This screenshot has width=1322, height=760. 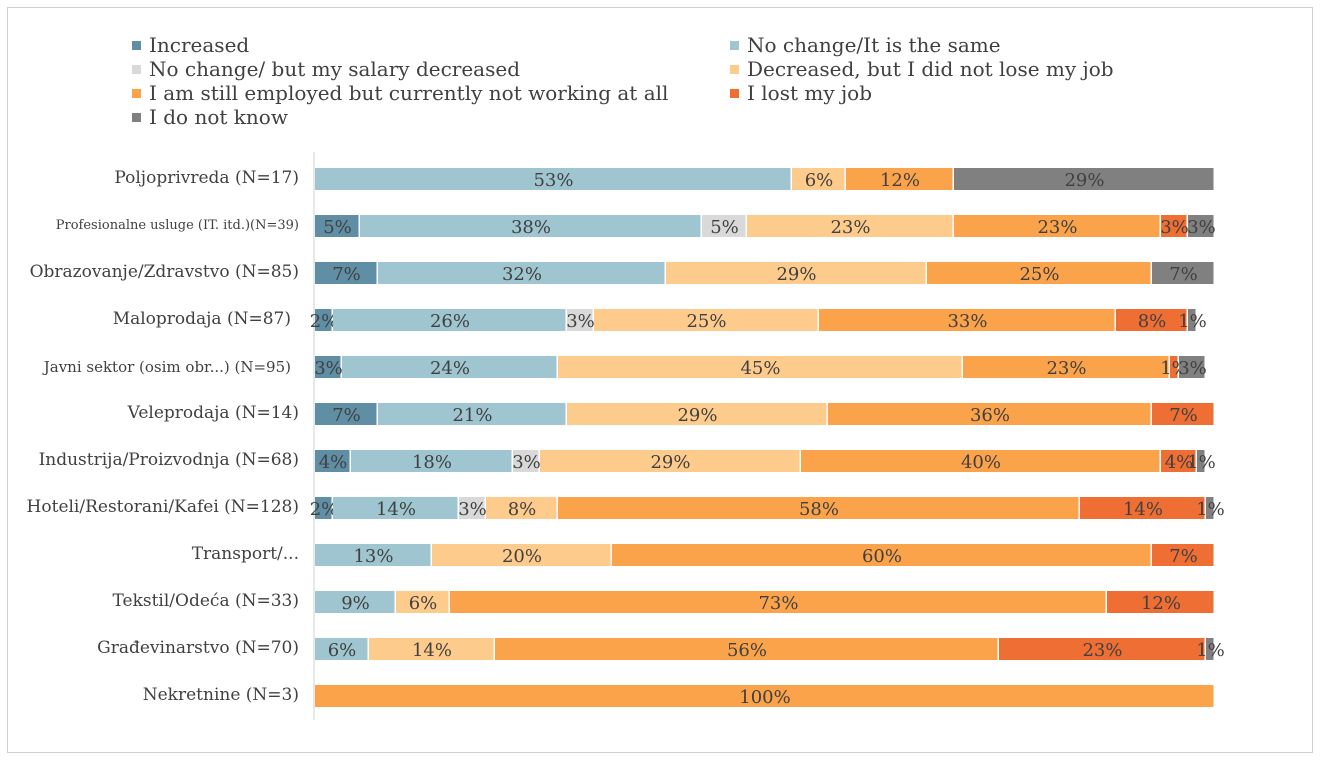 I want to click on legend-label: No change/ but my salary decreased, so click(x=335, y=69).